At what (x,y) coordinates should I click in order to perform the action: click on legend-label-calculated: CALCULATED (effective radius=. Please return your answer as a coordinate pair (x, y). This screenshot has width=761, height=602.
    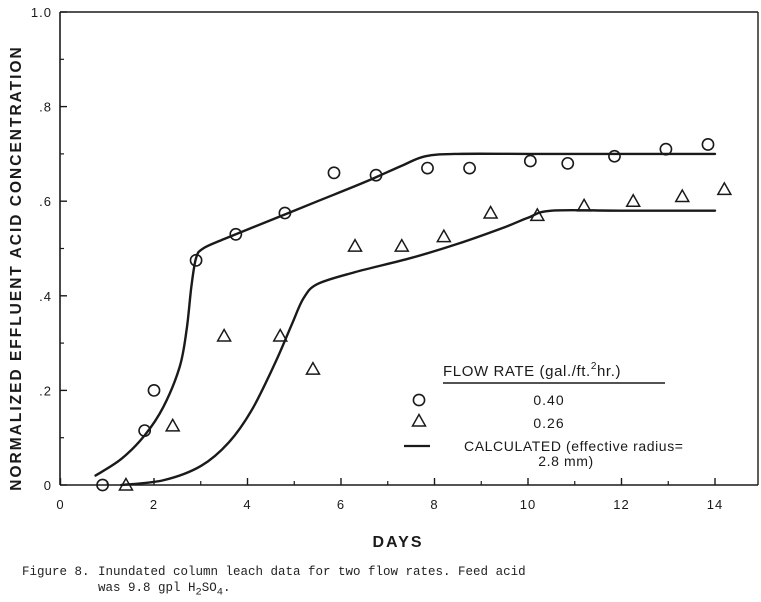
    Looking at the image, I should click on (574, 446).